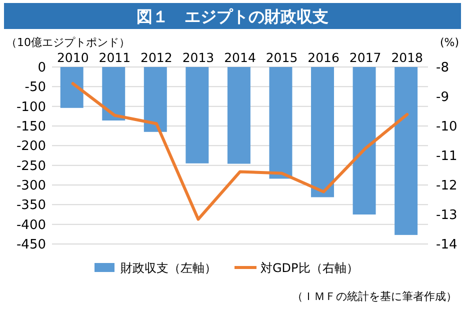 The image size is (465, 320). Describe the element at coordinates (447, 127) in the screenshot. I see `y2-tick-label: -10` at that location.